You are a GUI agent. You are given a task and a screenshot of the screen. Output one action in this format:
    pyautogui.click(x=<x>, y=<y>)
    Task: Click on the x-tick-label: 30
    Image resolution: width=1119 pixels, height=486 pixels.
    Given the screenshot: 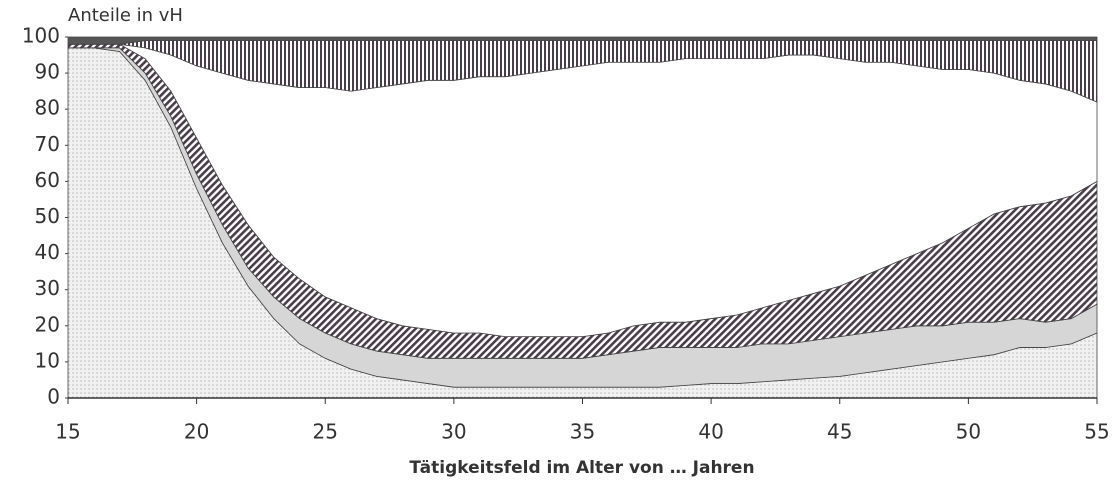 What is the action you would take?
    pyautogui.click(x=453, y=432)
    